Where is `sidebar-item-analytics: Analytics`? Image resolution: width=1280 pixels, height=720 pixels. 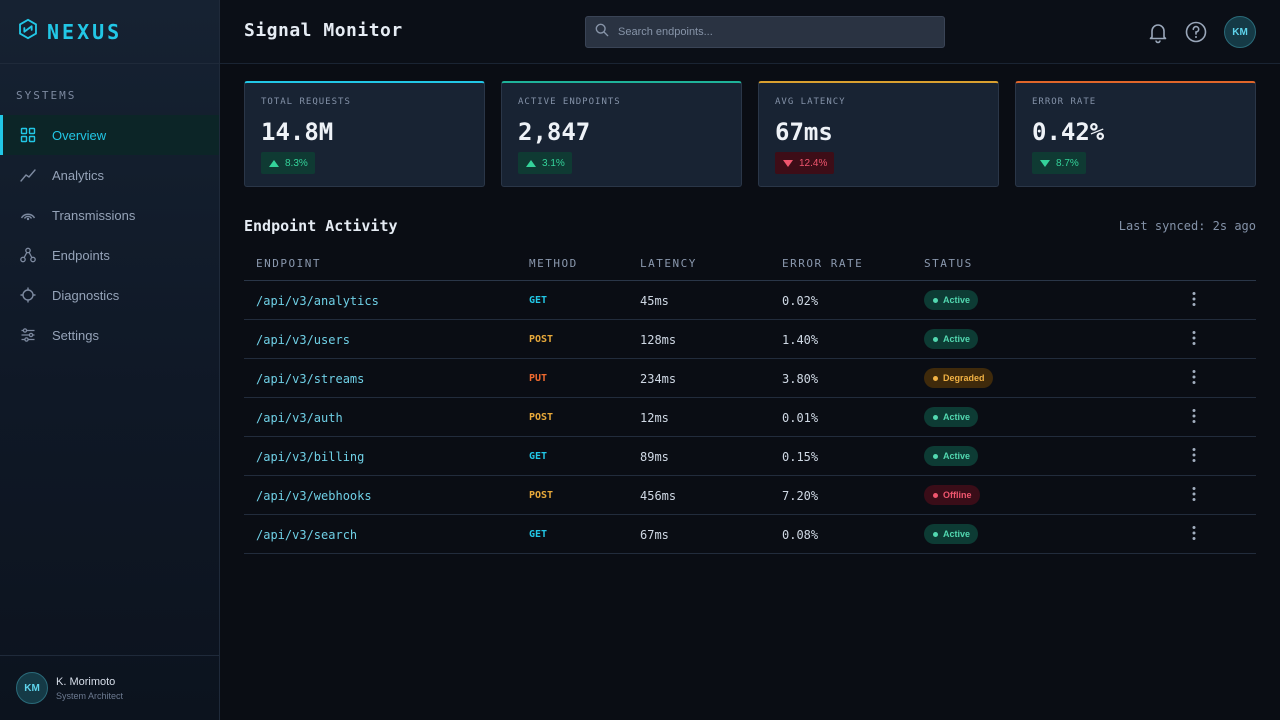 sidebar-item-analytics: Analytics is located at coordinates (109, 175).